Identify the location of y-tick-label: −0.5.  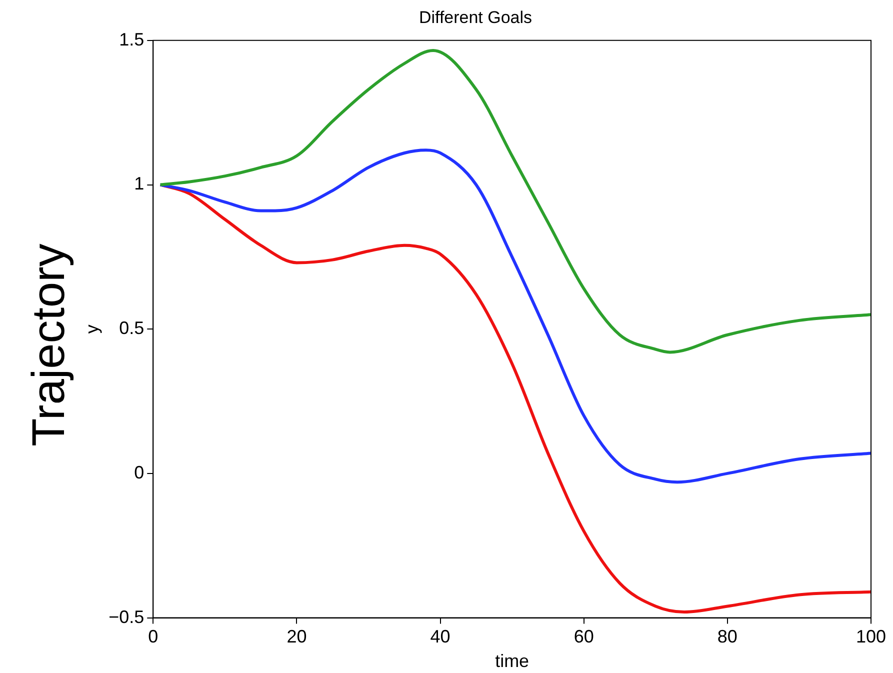
(126, 616).